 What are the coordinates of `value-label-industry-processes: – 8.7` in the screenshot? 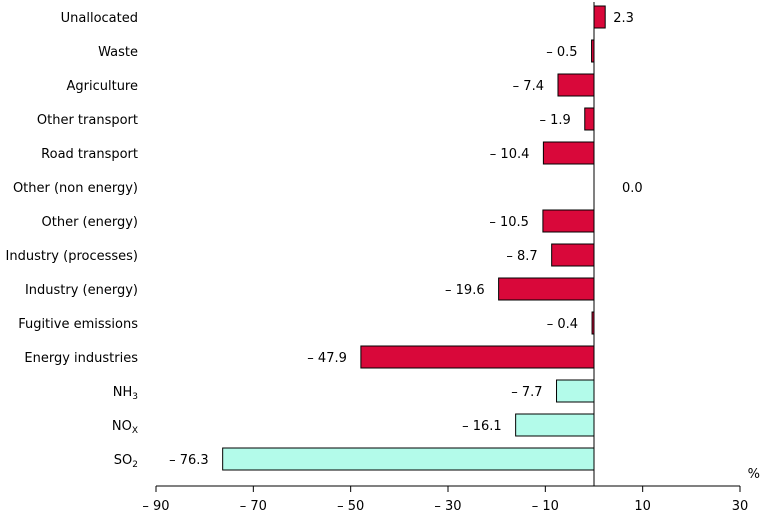 It's located at (521, 256).